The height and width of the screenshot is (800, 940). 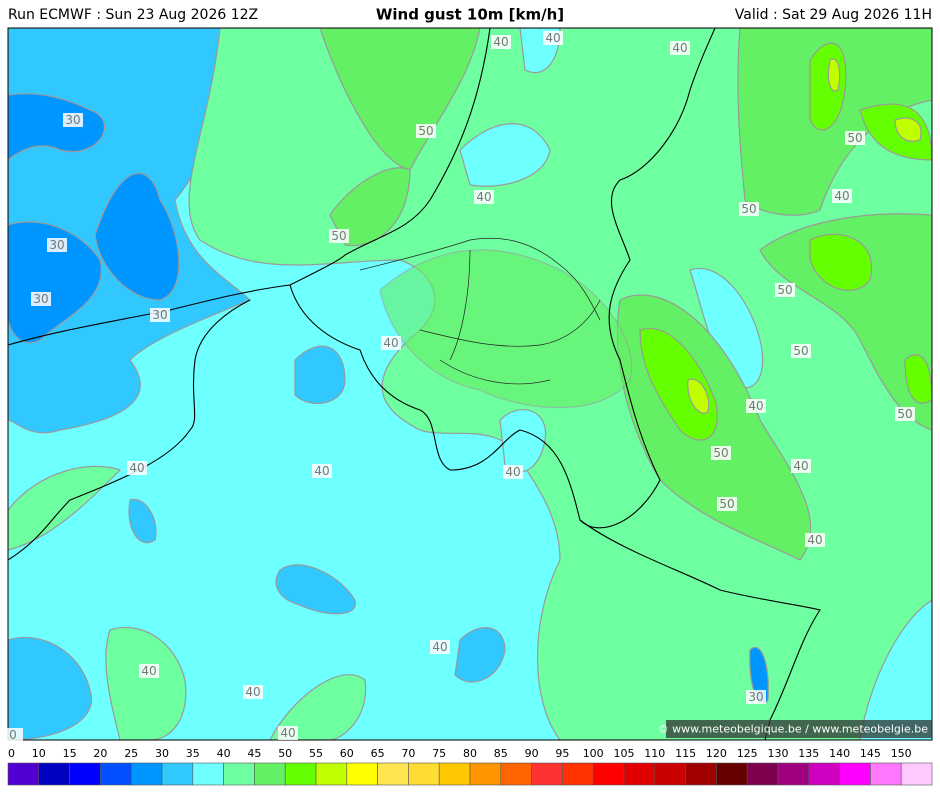 I want to click on colorbar-tick-label: 90, so click(x=532, y=753).